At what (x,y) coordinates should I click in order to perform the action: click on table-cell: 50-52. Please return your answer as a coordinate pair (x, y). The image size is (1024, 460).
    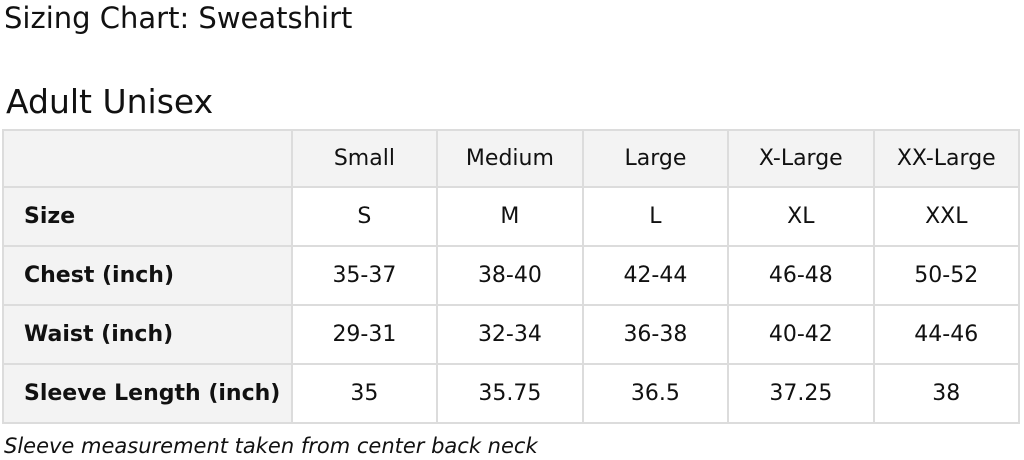
    Looking at the image, I should click on (946, 275).